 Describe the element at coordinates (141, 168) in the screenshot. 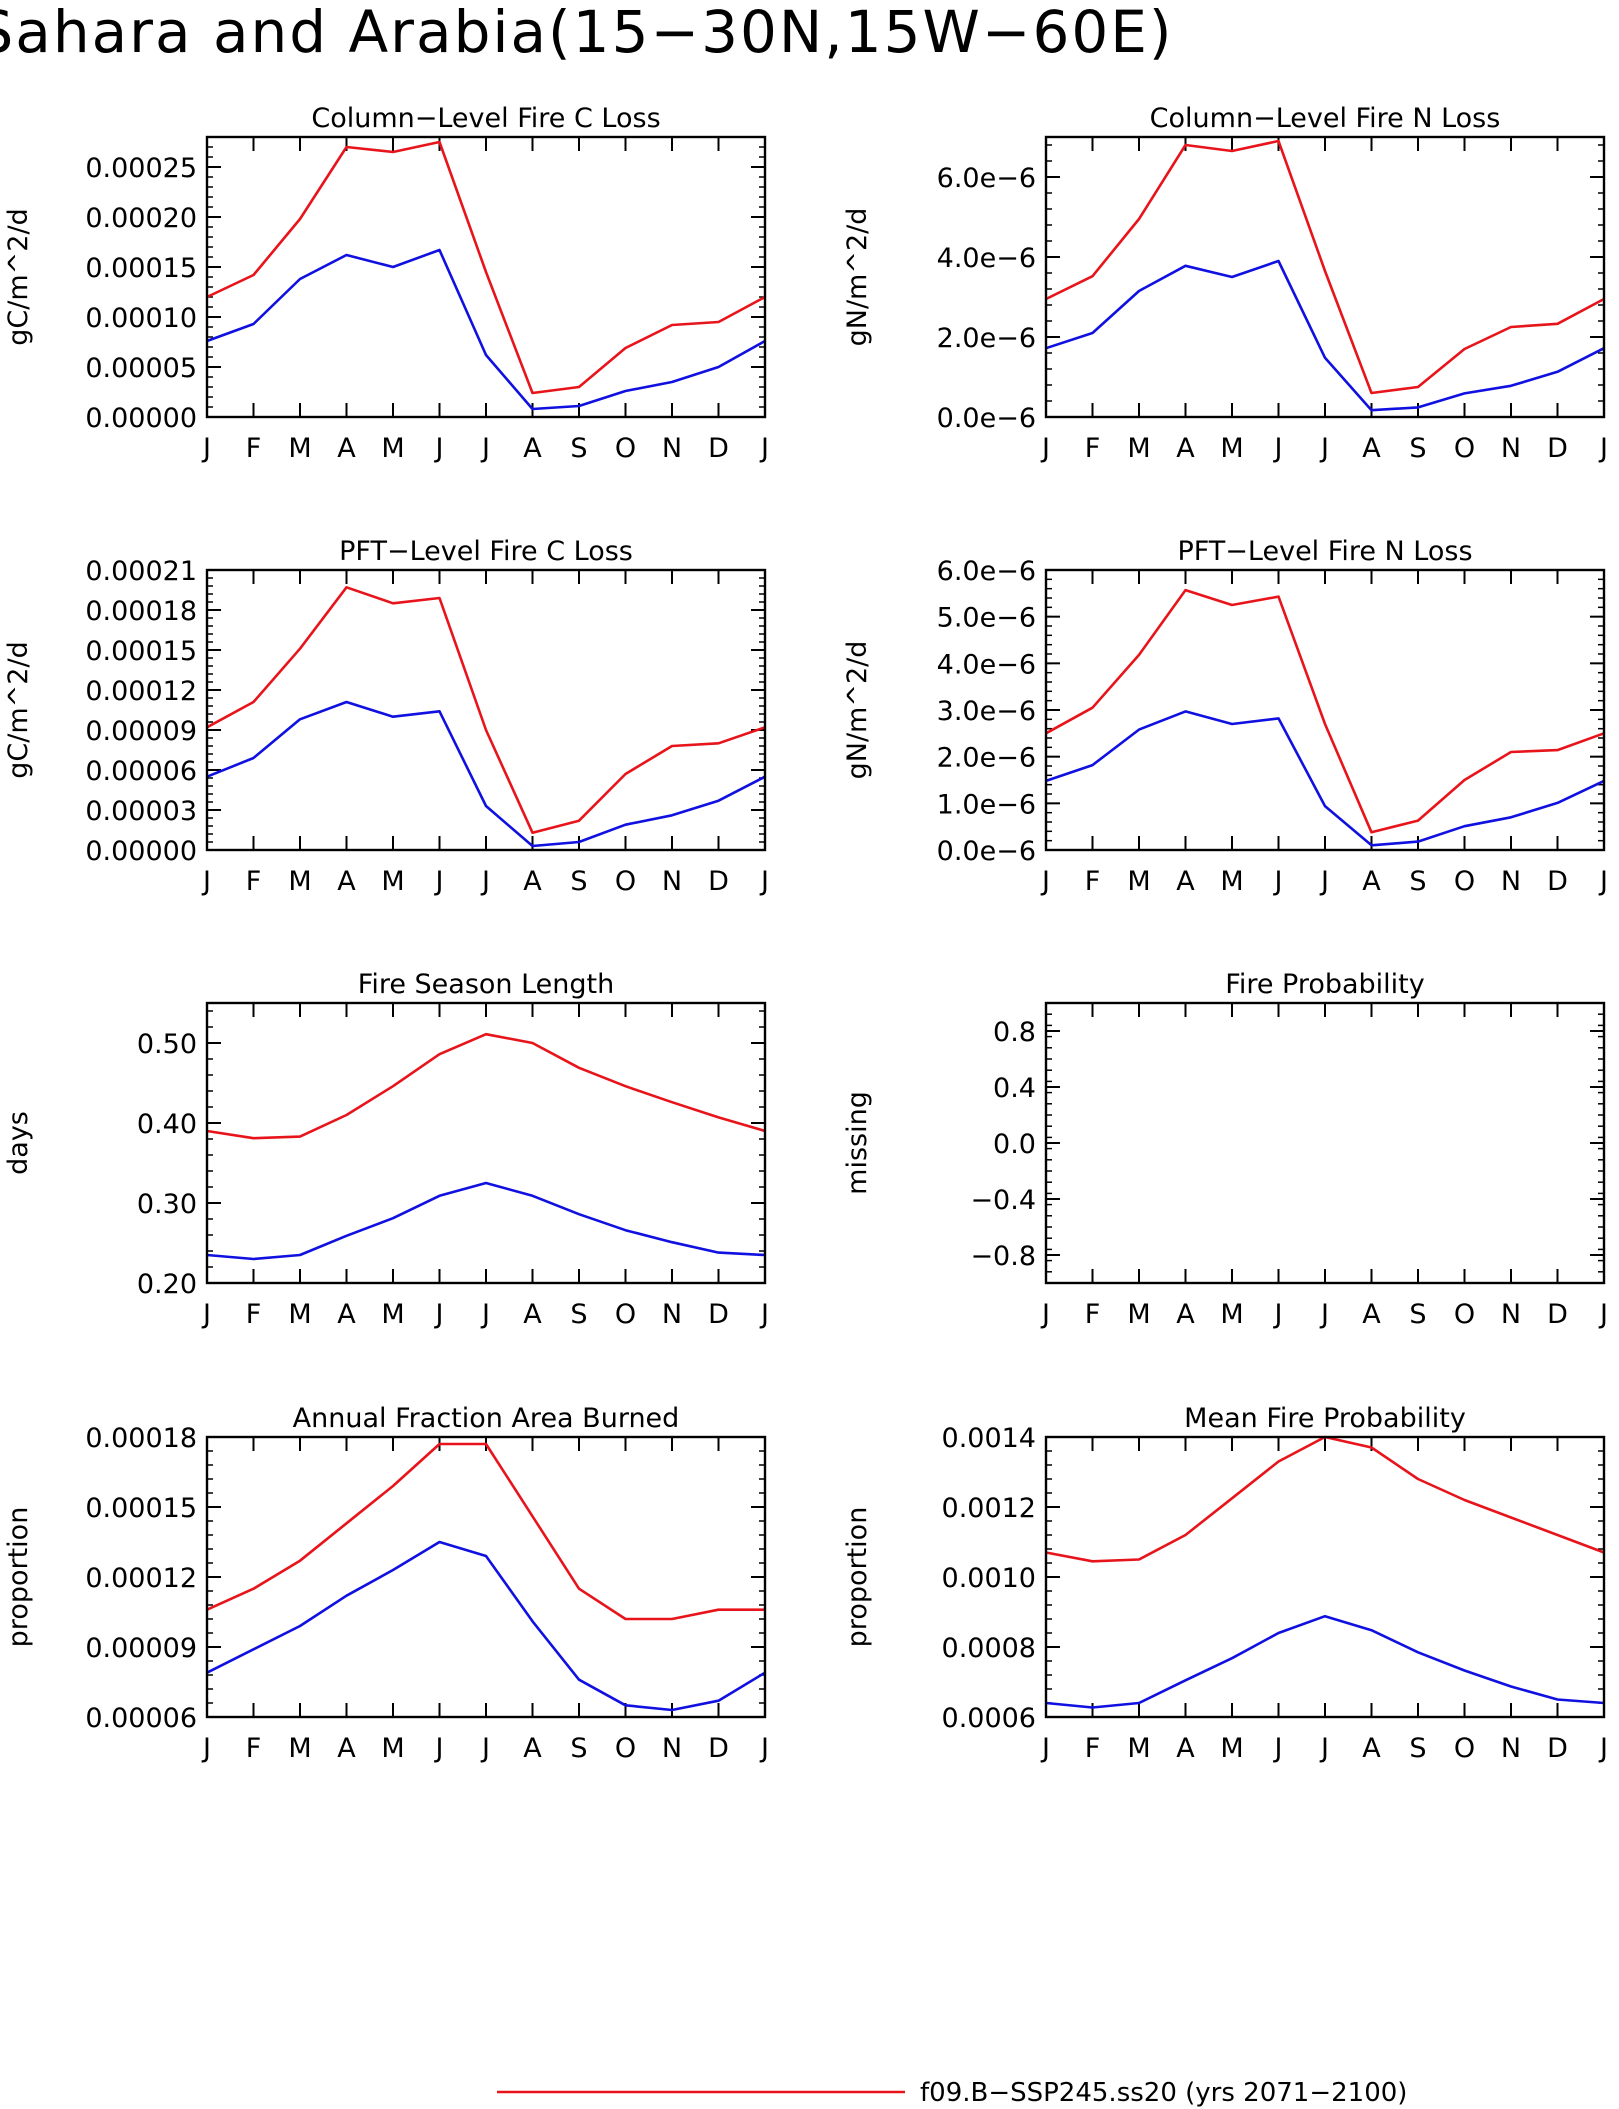

I see `y-tick-label: 0.00025` at that location.